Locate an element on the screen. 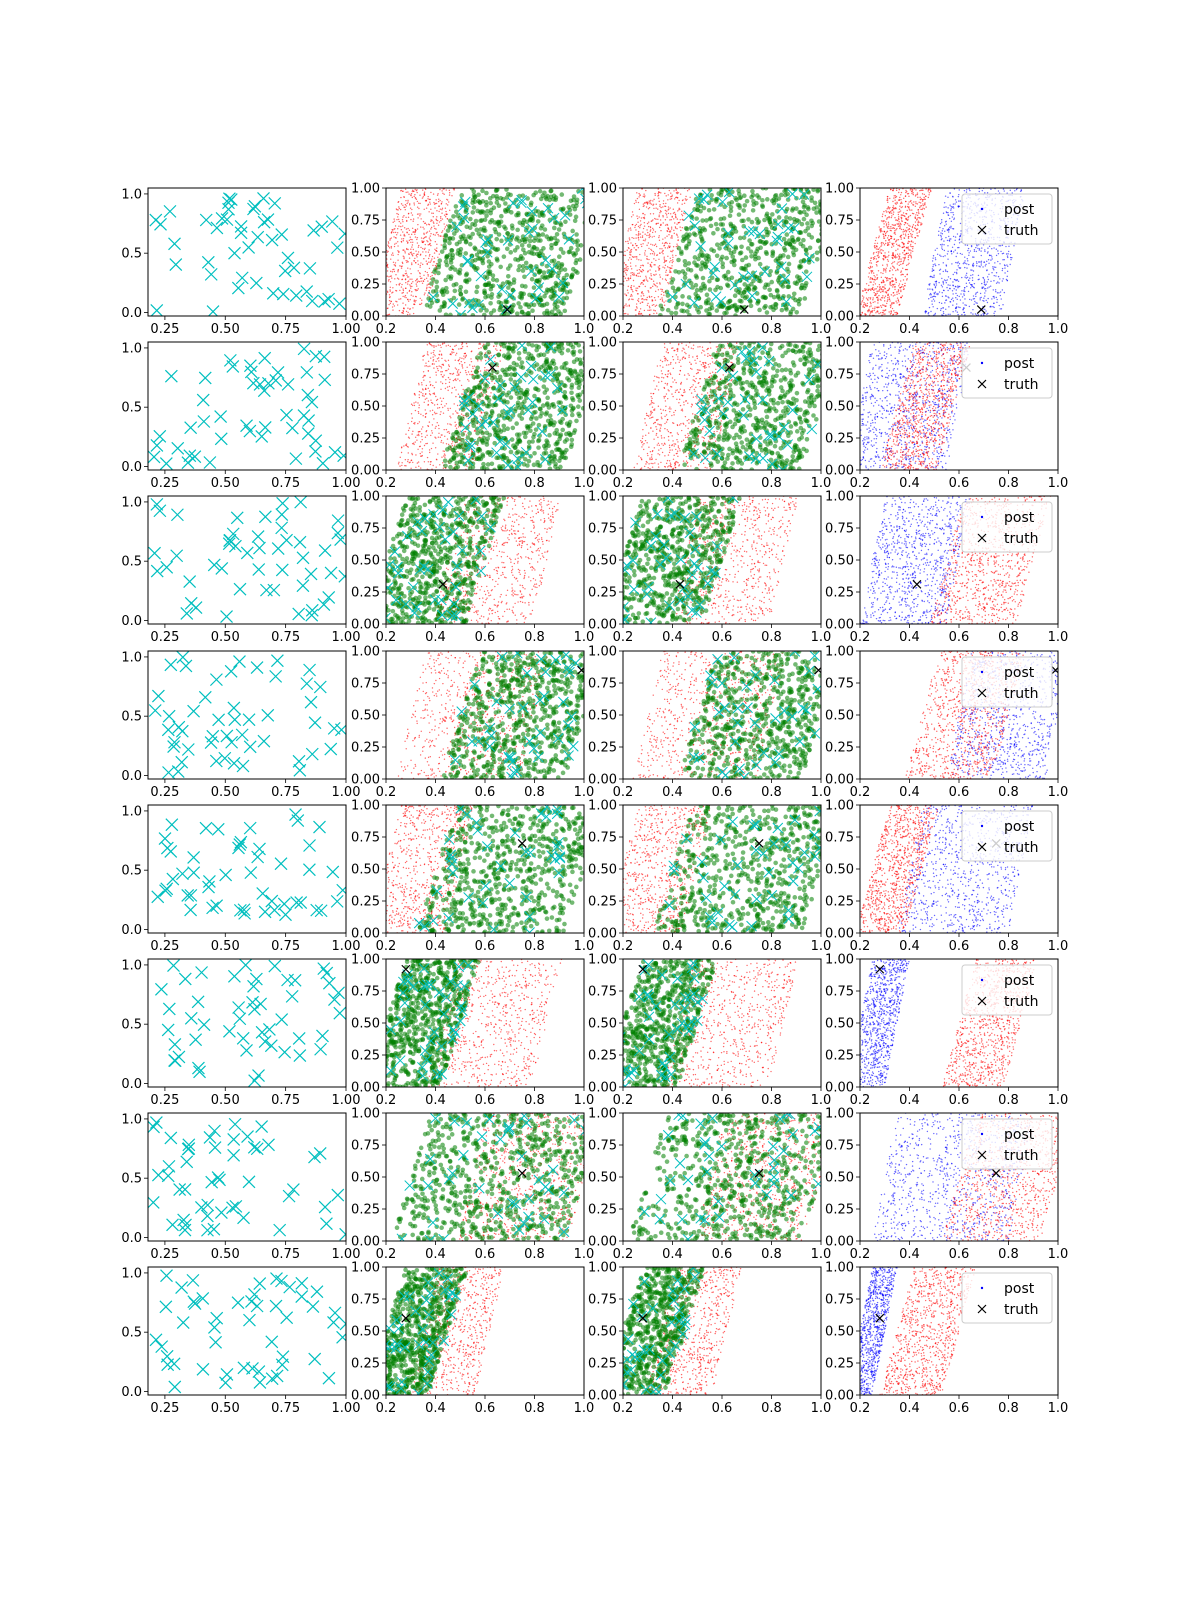 The width and height of the screenshot is (1200, 1600). y-tick-label: 0.50 is located at coordinates (602, 253).